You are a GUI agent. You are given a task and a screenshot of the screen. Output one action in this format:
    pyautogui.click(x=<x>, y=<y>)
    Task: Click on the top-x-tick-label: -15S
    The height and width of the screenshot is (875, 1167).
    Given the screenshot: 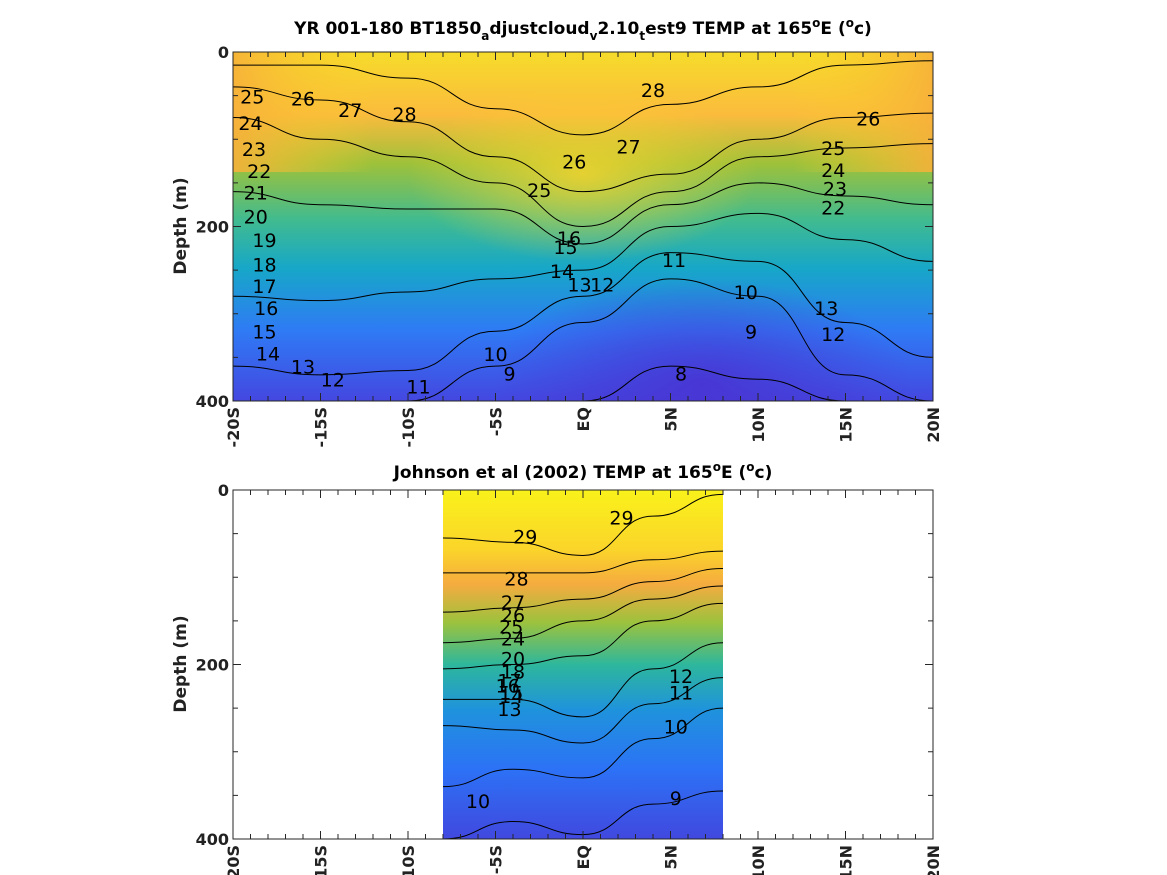 What is the action you would take?
    pyautogui.click(x=321, y=427)
    